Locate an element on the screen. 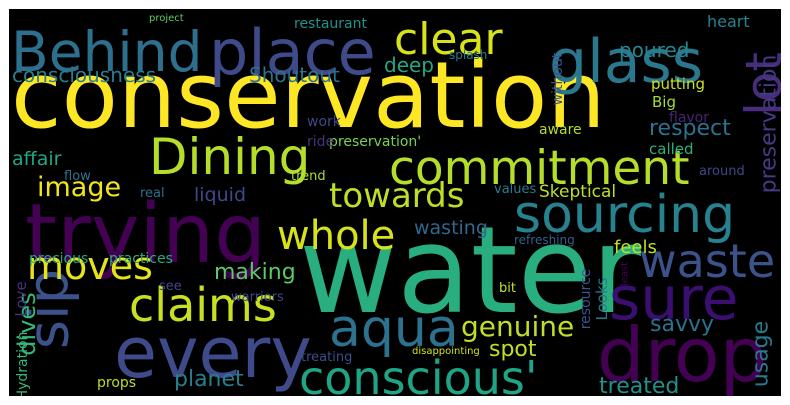  cloud-word: liquid is located at coordinates (220, 195).